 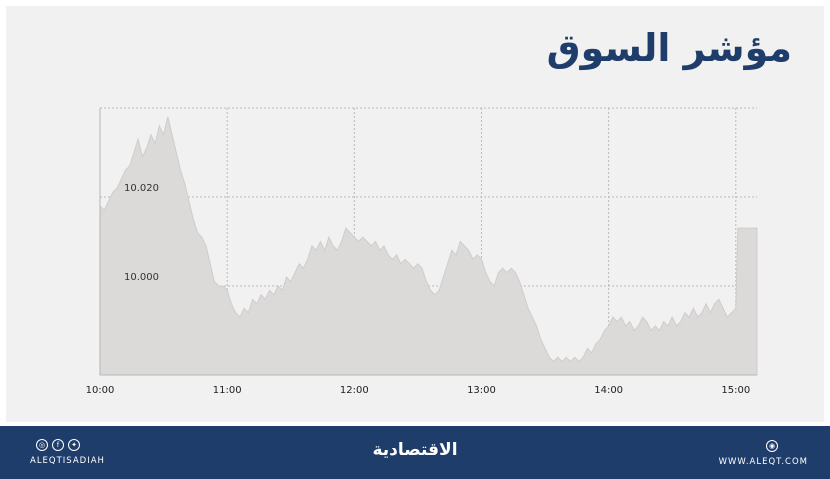 What do you see at coordinates (608, 390) in the screenshot?
I see `x-tick-label: 14:00` at bounding box center [608, 390].